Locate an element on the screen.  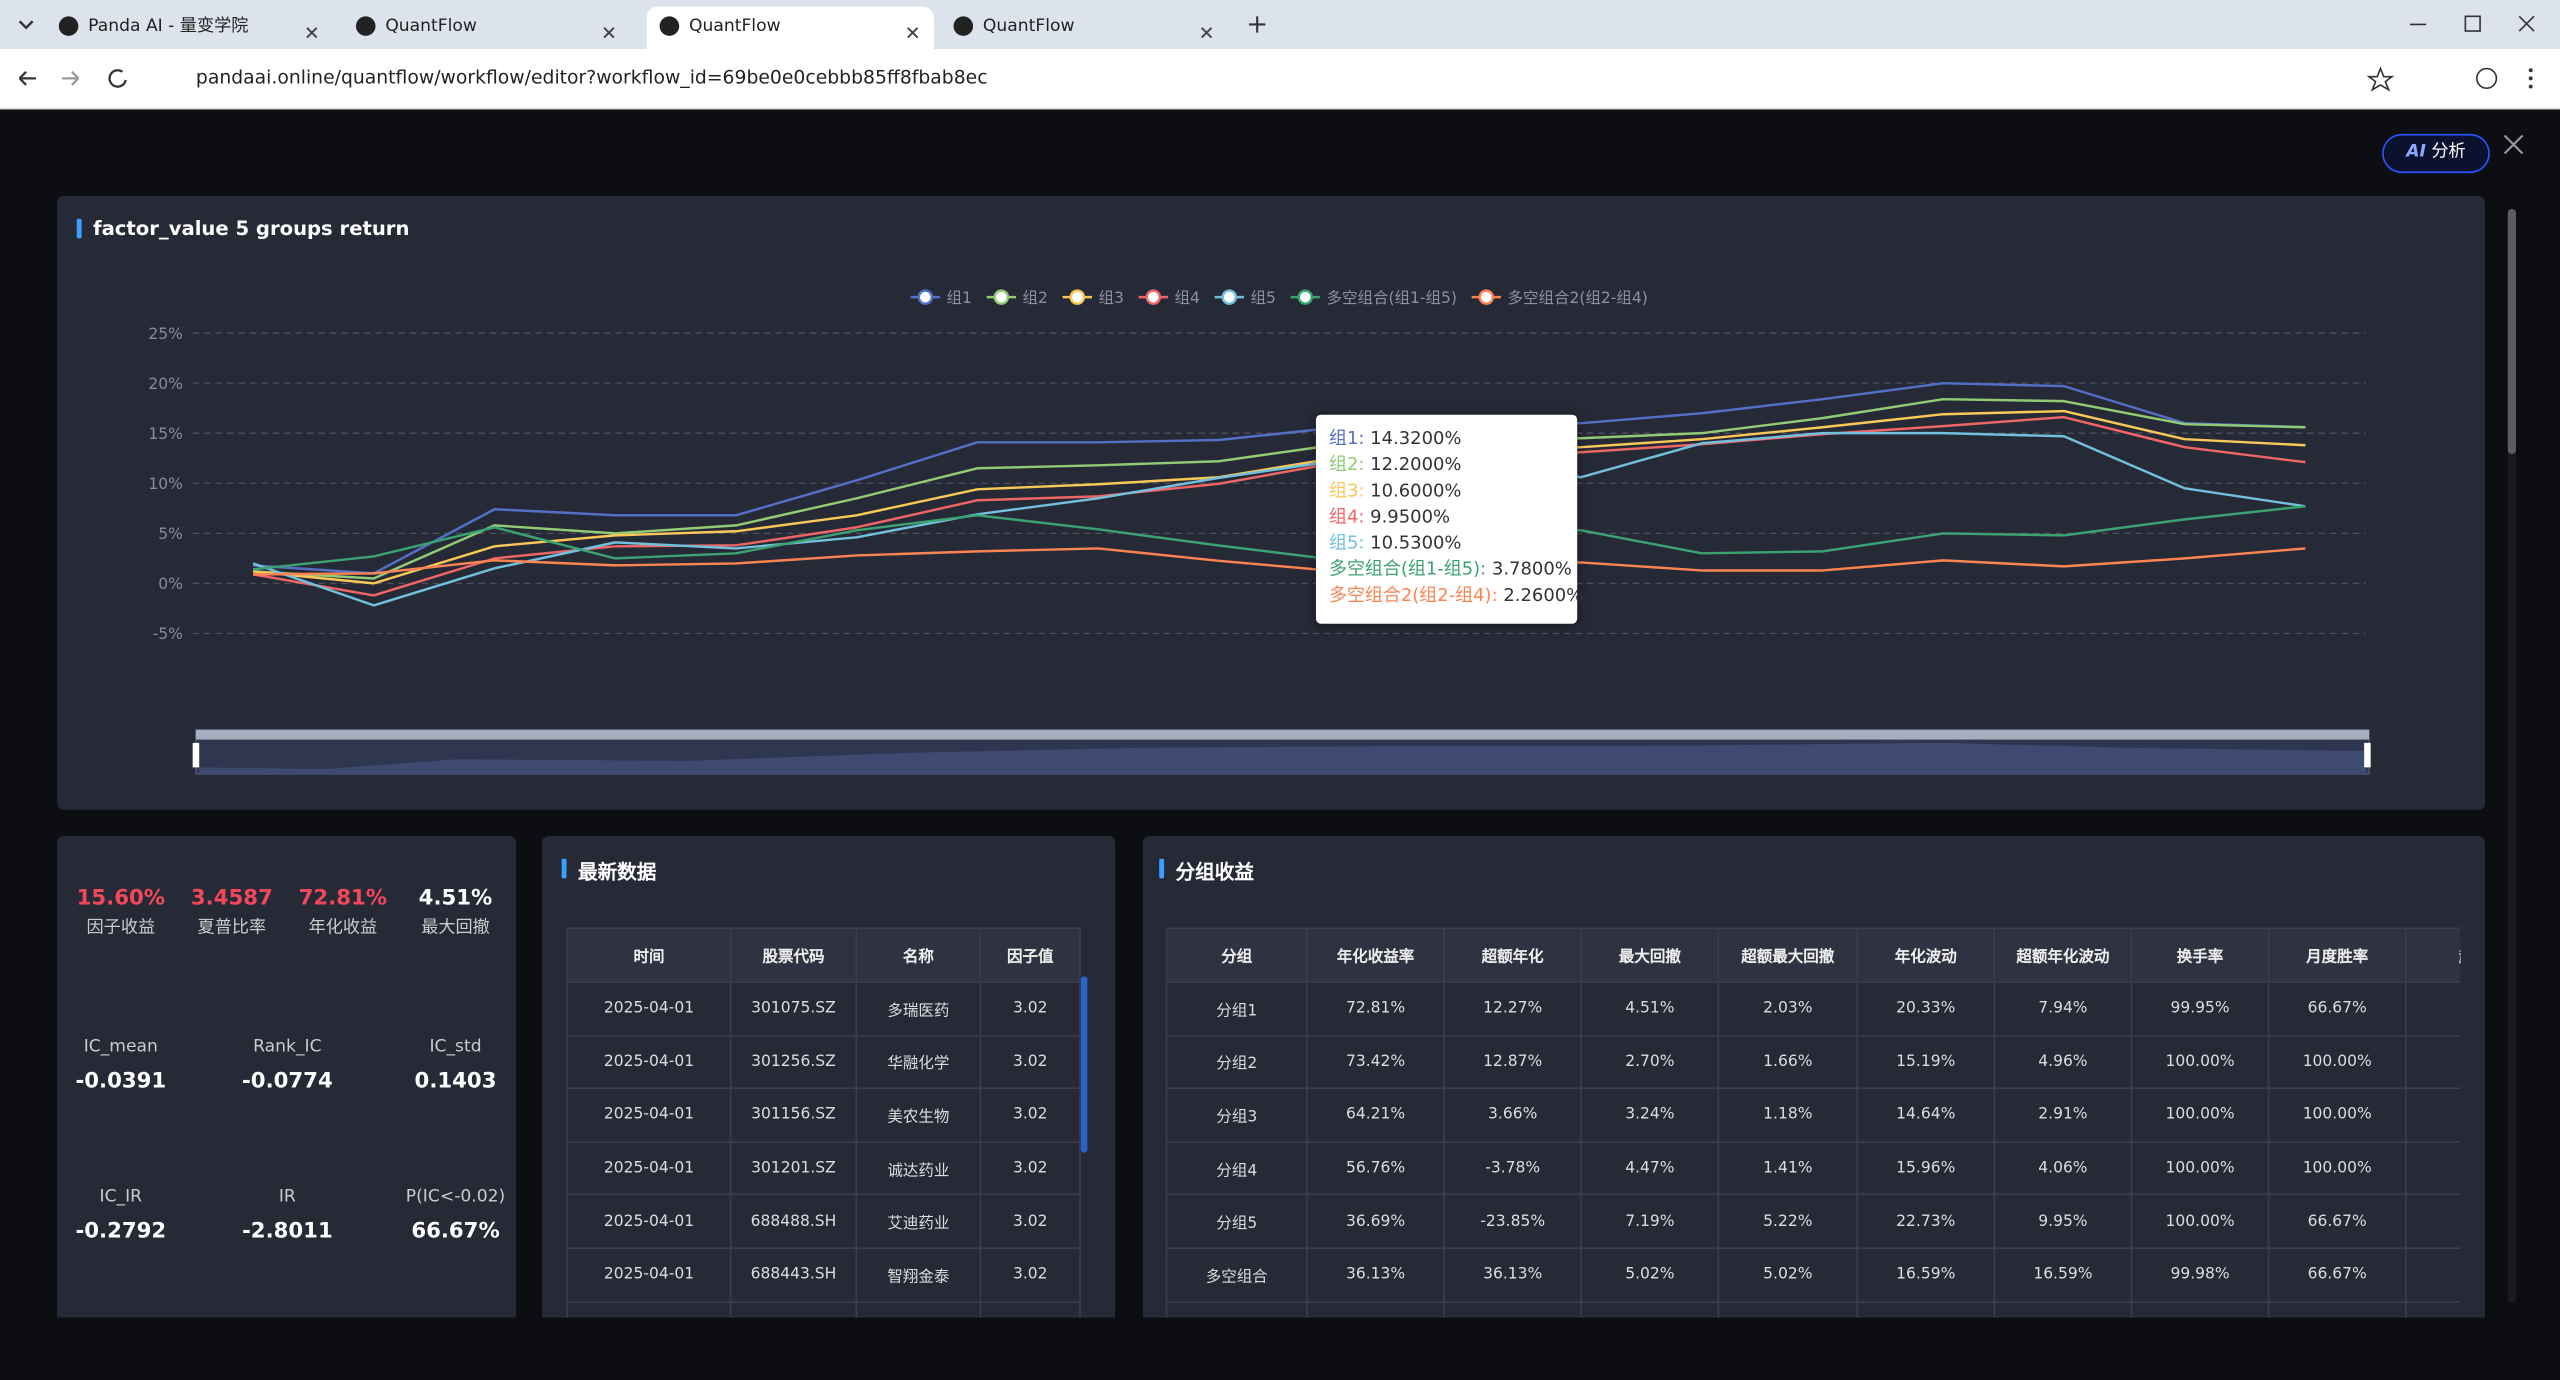
legend-item: 组5 is located at coordinates (1245, 298).